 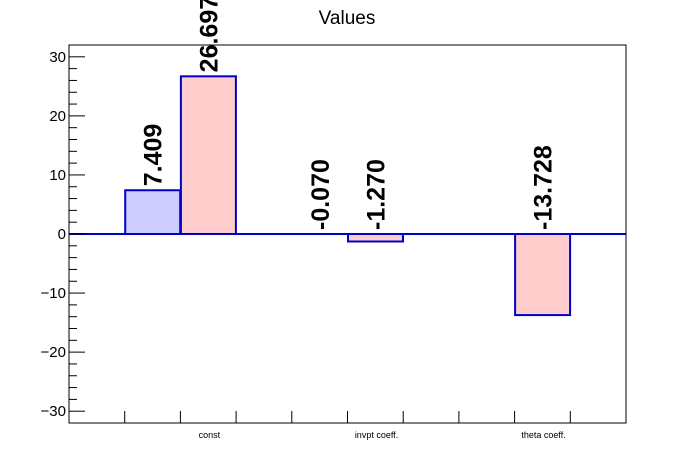 What do you see at coordinates (377, 194) in the screenshot?
I see `data-label: -1.270` at bounding box center [377, 194].